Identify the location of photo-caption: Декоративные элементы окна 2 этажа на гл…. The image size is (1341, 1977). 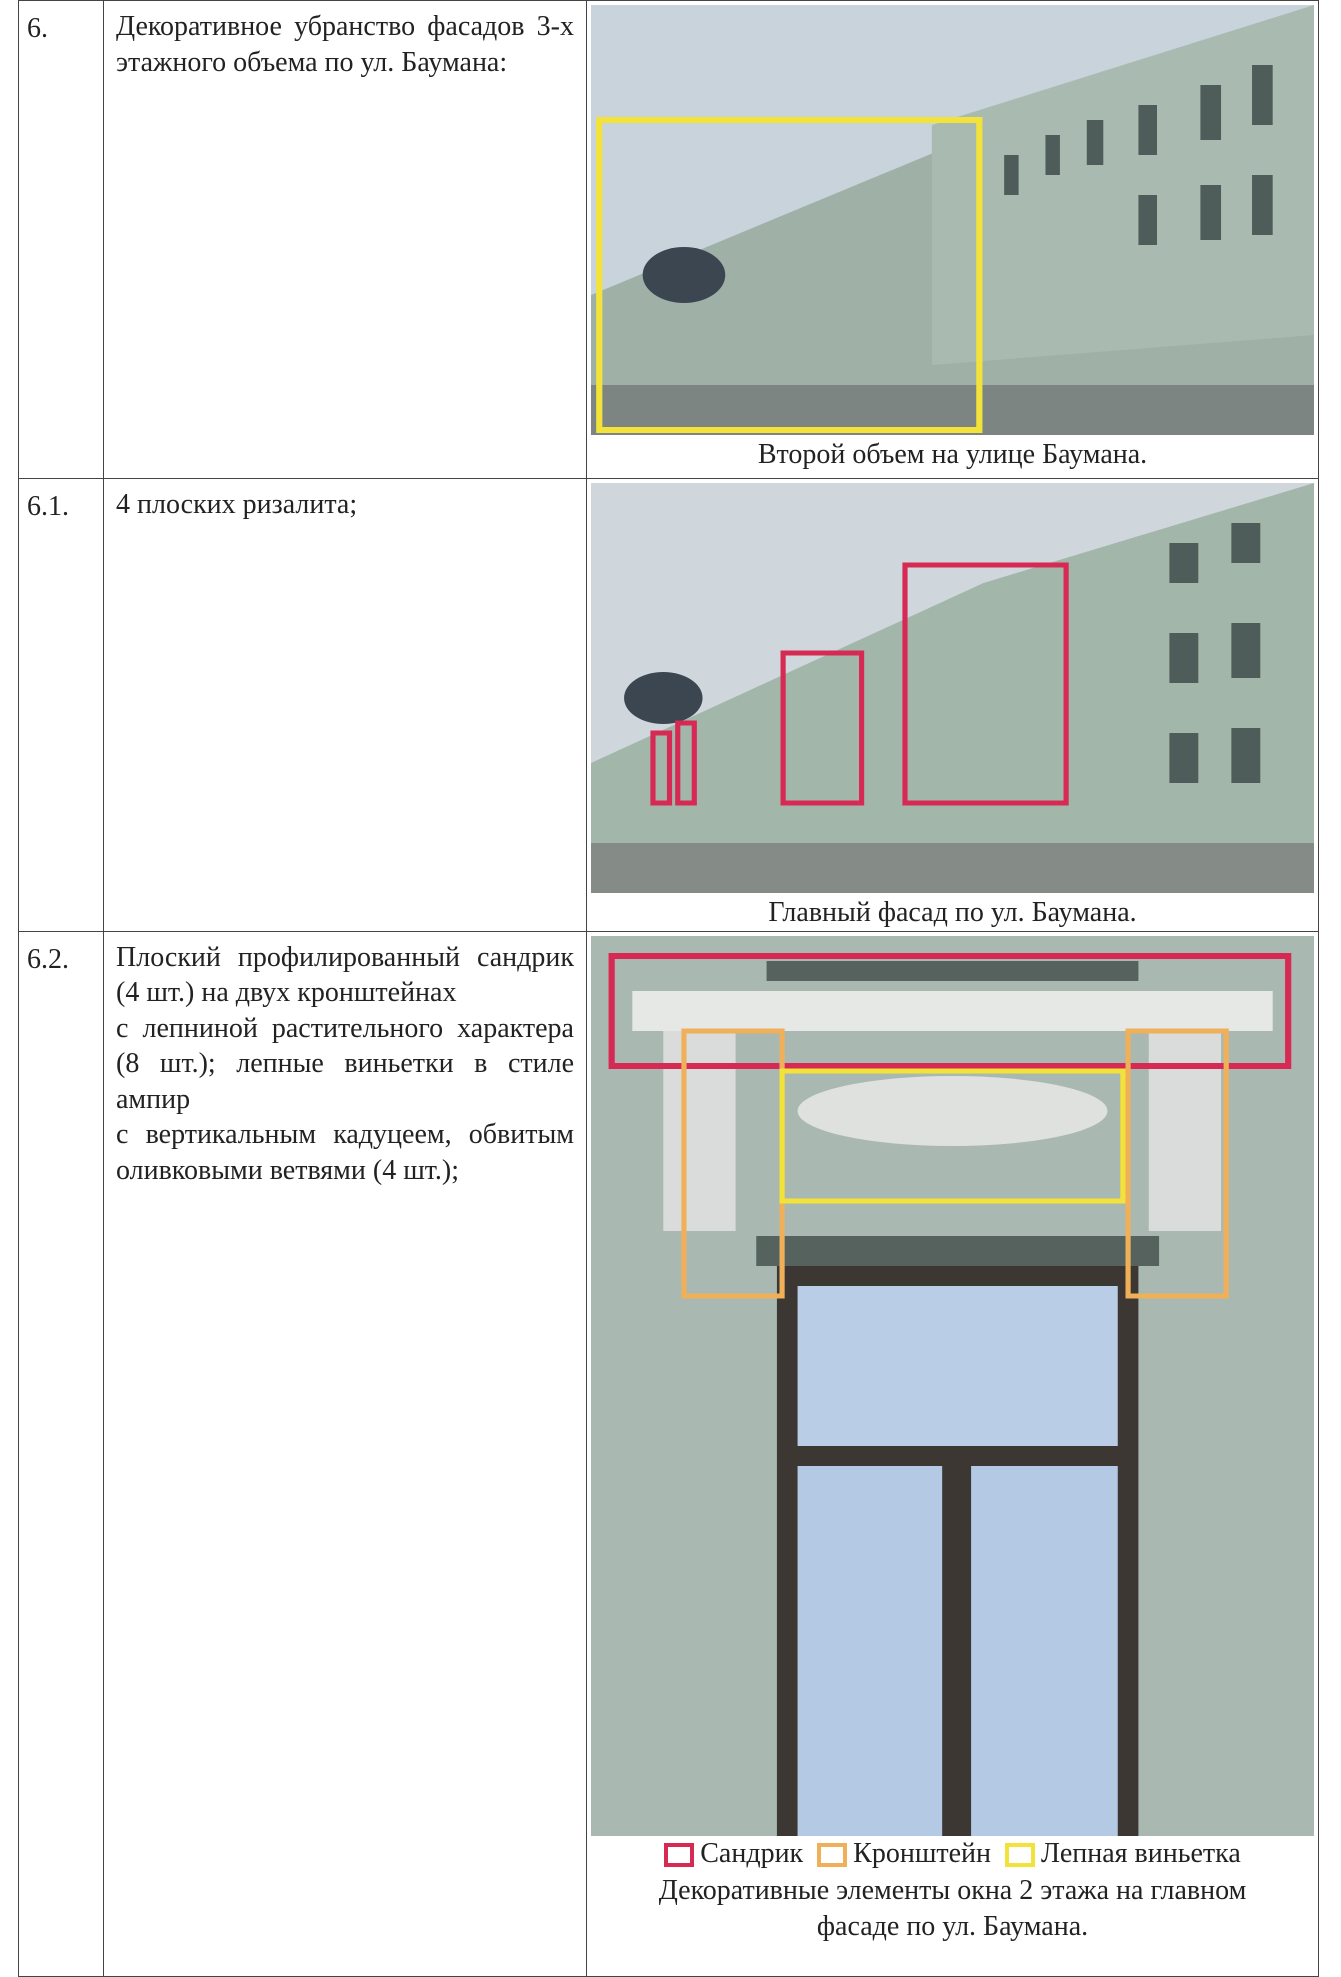
(952, 1908).